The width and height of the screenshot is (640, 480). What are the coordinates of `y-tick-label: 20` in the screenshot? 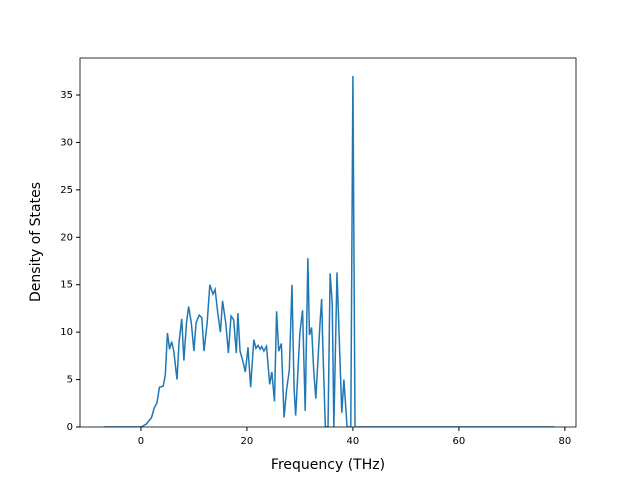 It's located at (66, 237).